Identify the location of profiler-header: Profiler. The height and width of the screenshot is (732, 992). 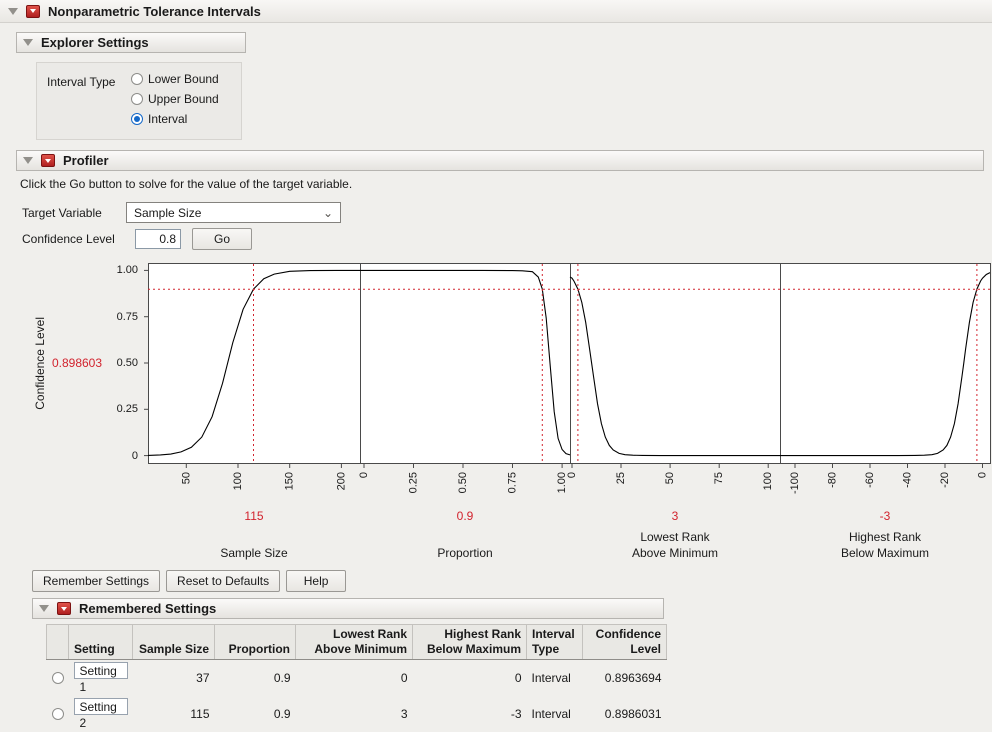
(500, 160).